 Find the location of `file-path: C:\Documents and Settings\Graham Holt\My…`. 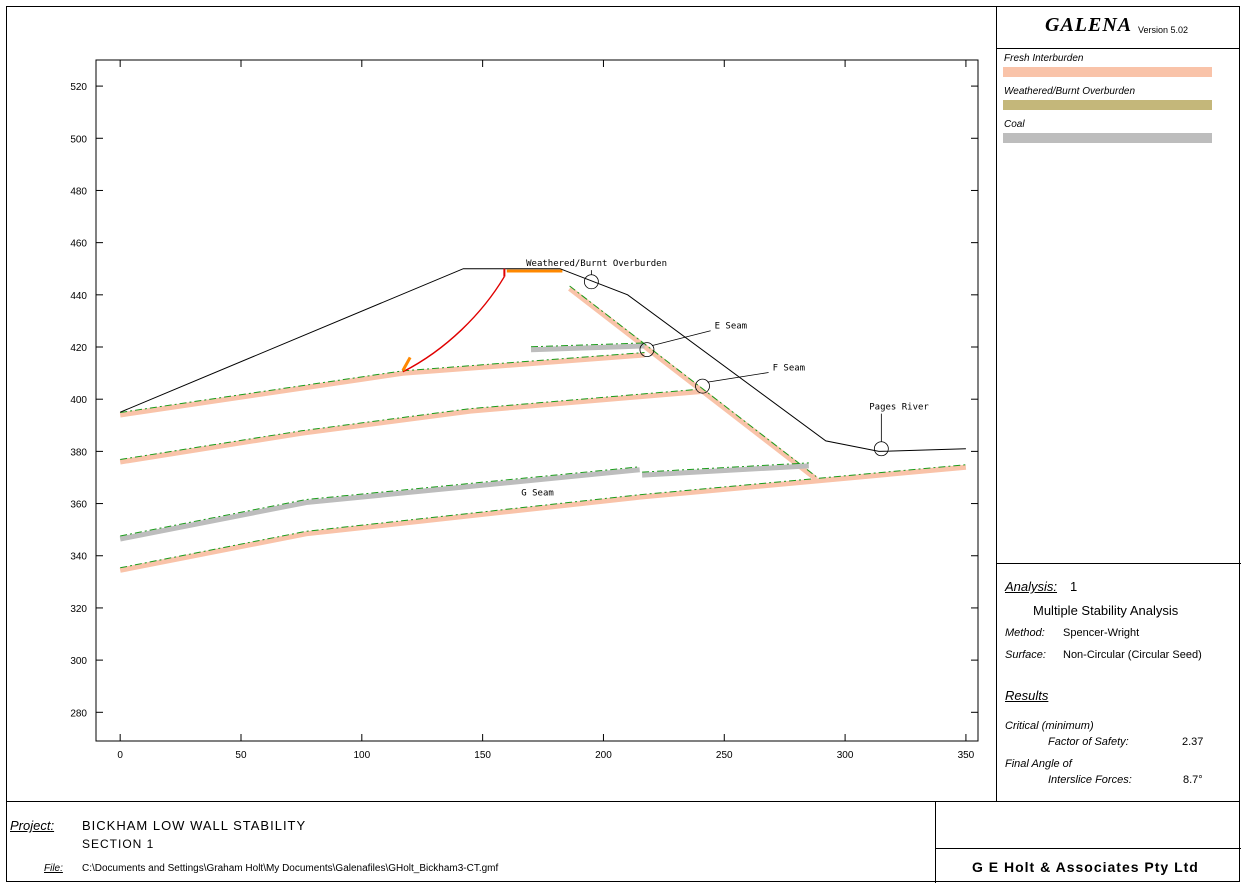

file-path: C:\Documents and Settings\Graham Holt\My… is located at coordinates (290, 868).